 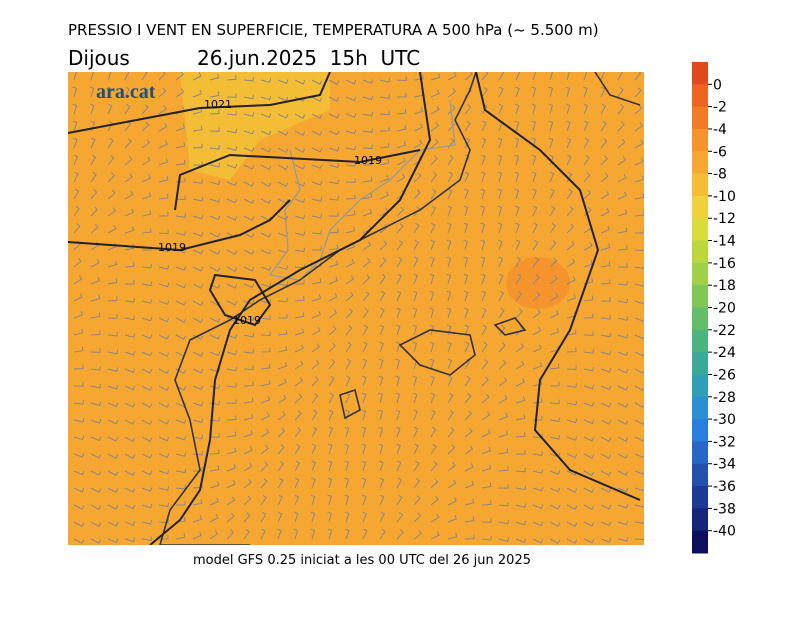 What do you see at coordinates (724, 353) in the screenshot?
I see `colorbar-label: -24` at bounding box center [724, 353].